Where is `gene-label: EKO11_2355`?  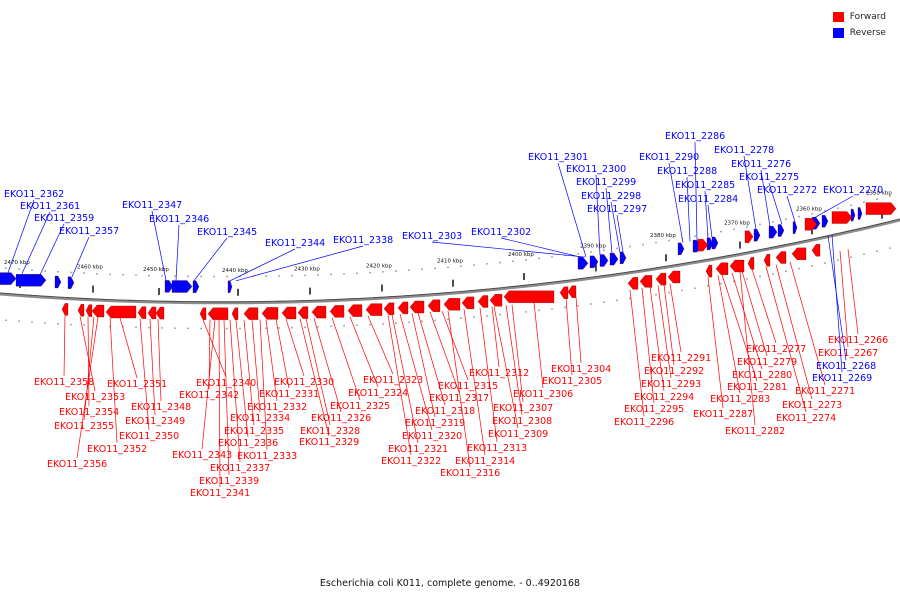
gene-label: EKO11_2355 is located at coordinates (84, 426).